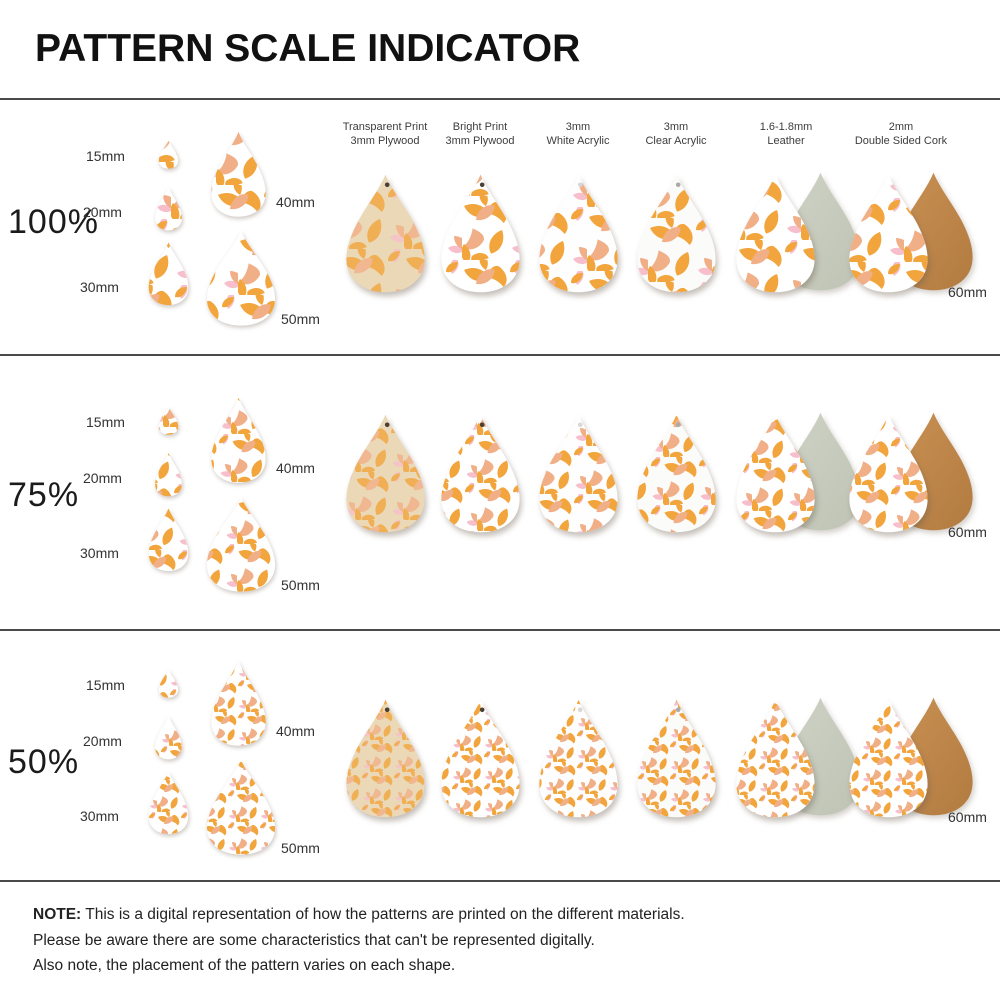  What do you see at coordinates (901, 141) in the screenshot?
I see `material-header-line2: Double Sided Cork` at bounding box center [901, 141].